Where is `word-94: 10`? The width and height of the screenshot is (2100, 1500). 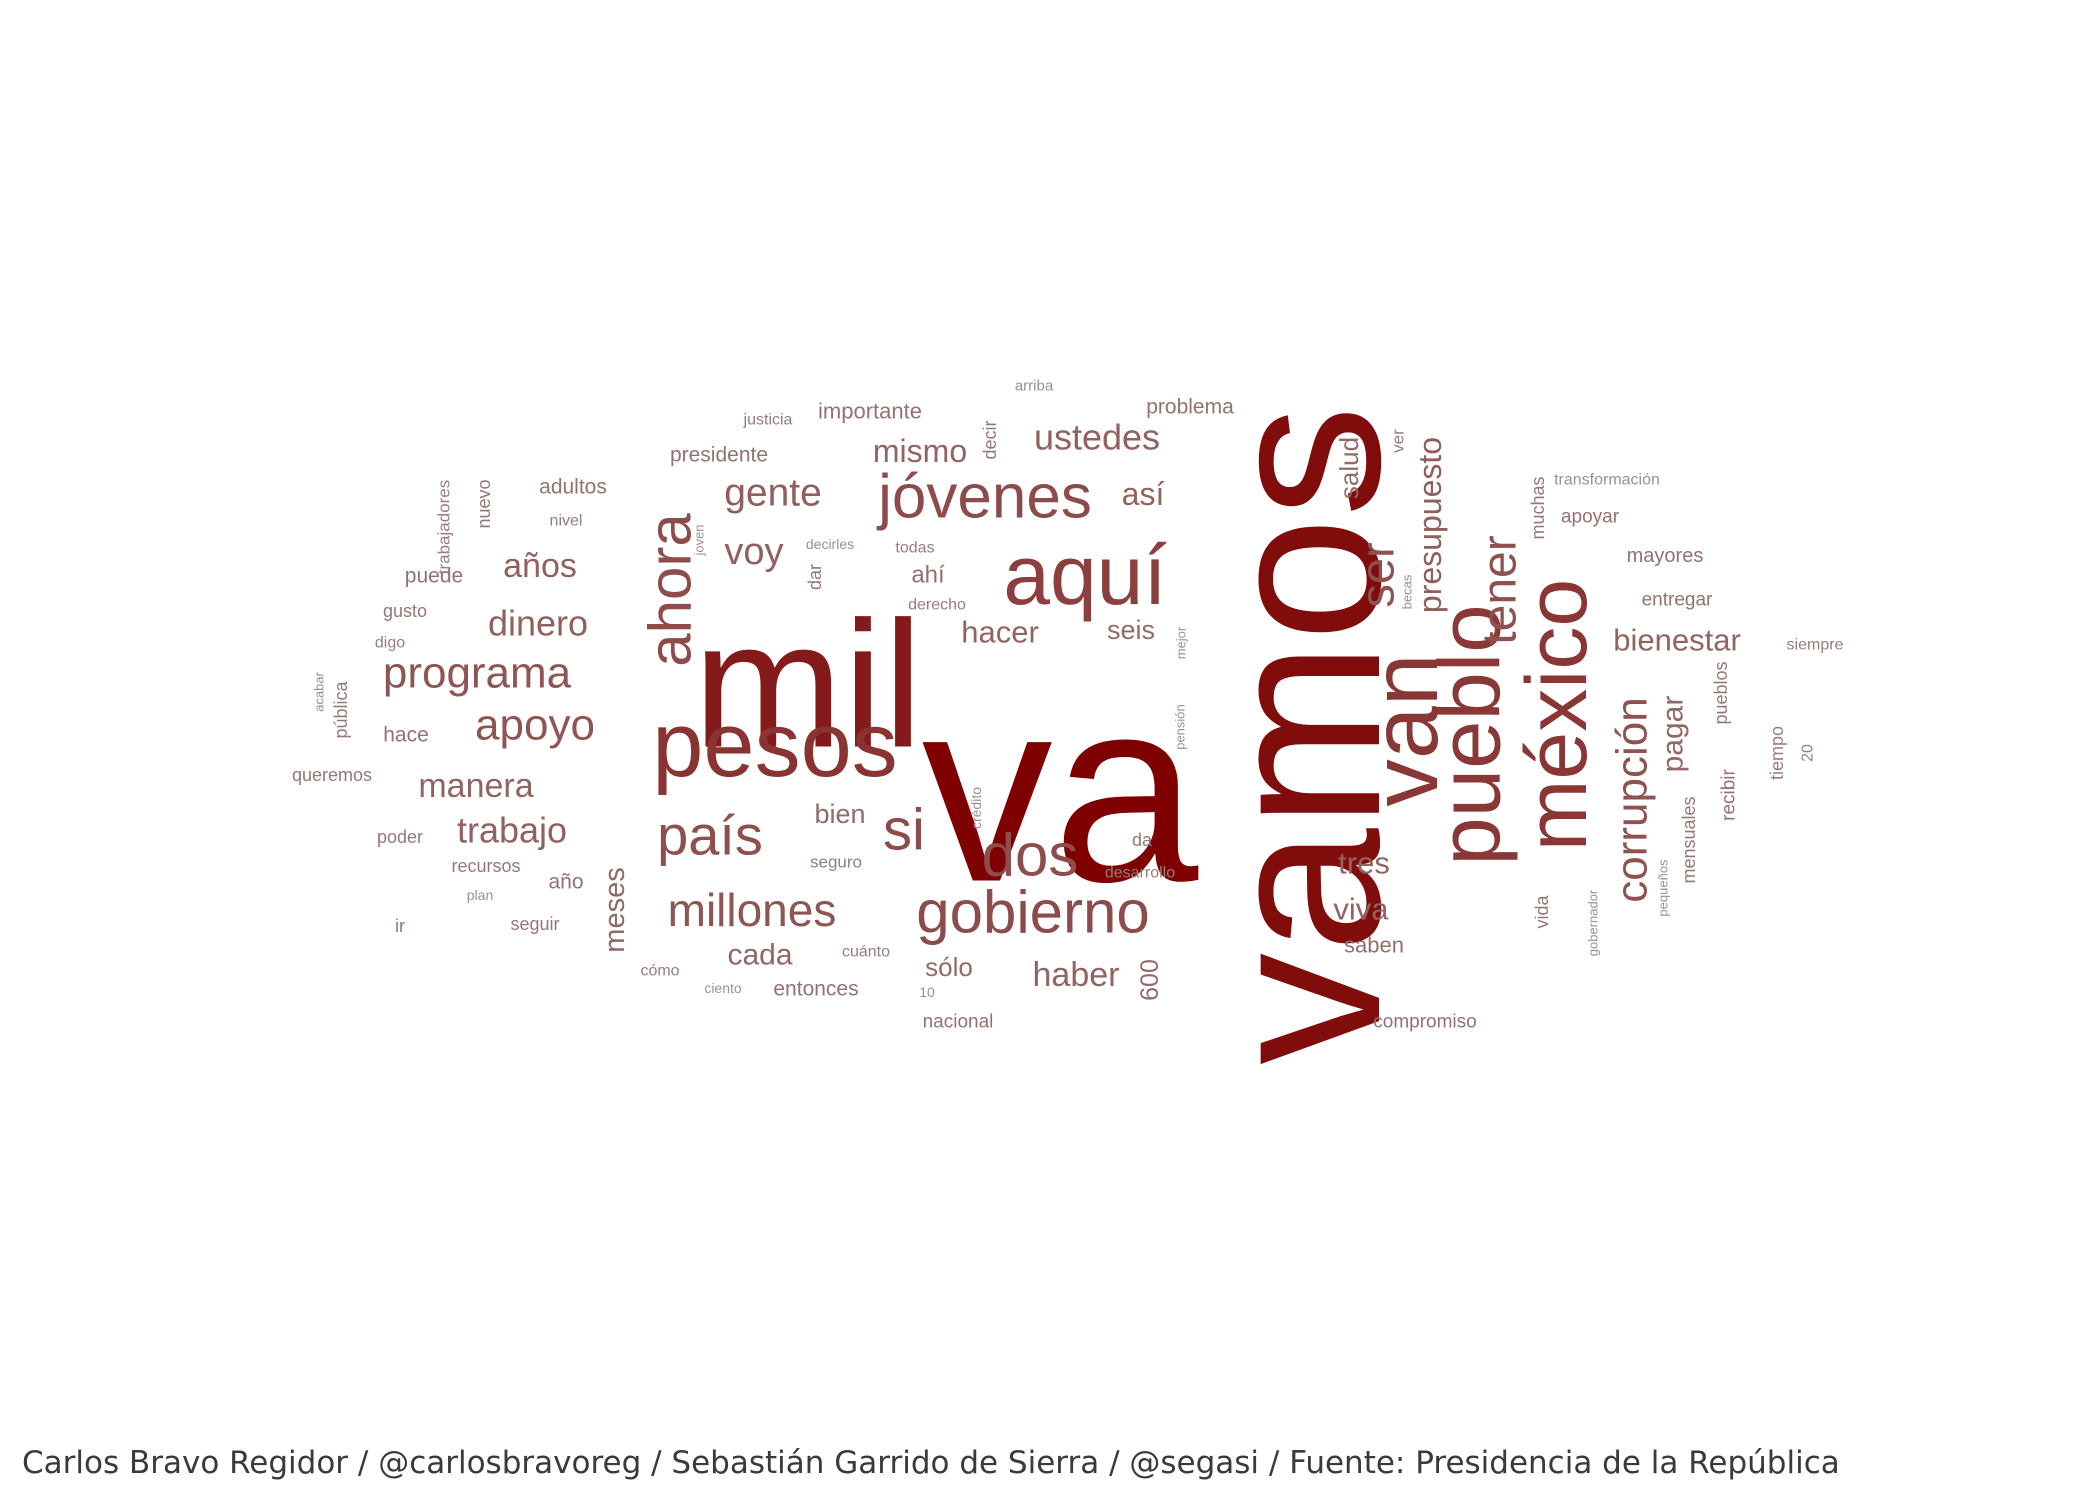
word-94: 10 is located at coordinates (927, 992).